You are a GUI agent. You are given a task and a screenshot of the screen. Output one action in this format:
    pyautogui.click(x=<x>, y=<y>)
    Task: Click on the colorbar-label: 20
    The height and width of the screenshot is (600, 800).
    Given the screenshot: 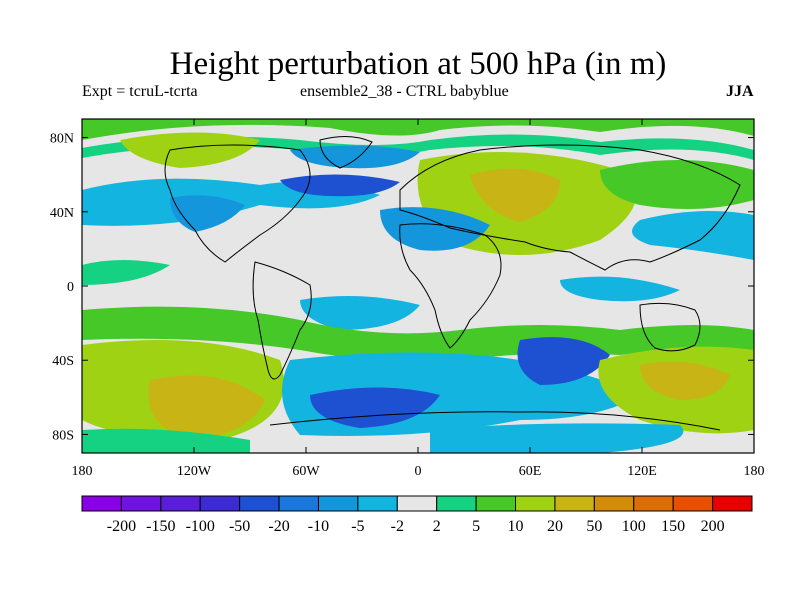 What is the action you would take?
    pyautogui.click(x=555, y=526)
    